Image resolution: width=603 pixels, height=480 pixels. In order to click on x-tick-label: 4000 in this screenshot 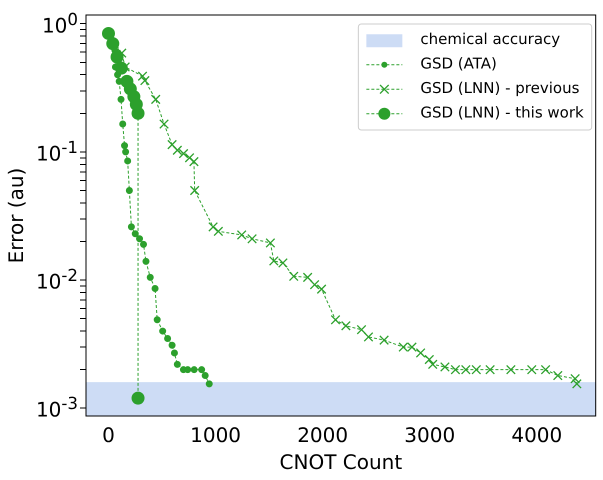, I will do `click(536, 435)`.